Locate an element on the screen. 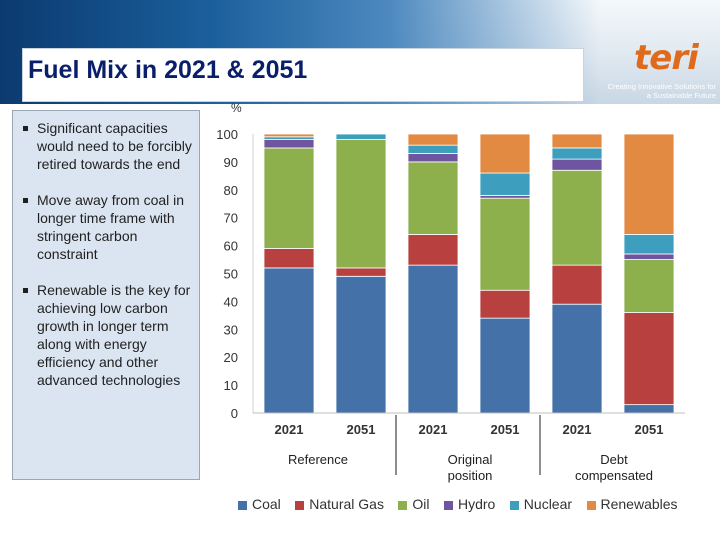  legend-label: Hydro is located at coordinates (476, 503).